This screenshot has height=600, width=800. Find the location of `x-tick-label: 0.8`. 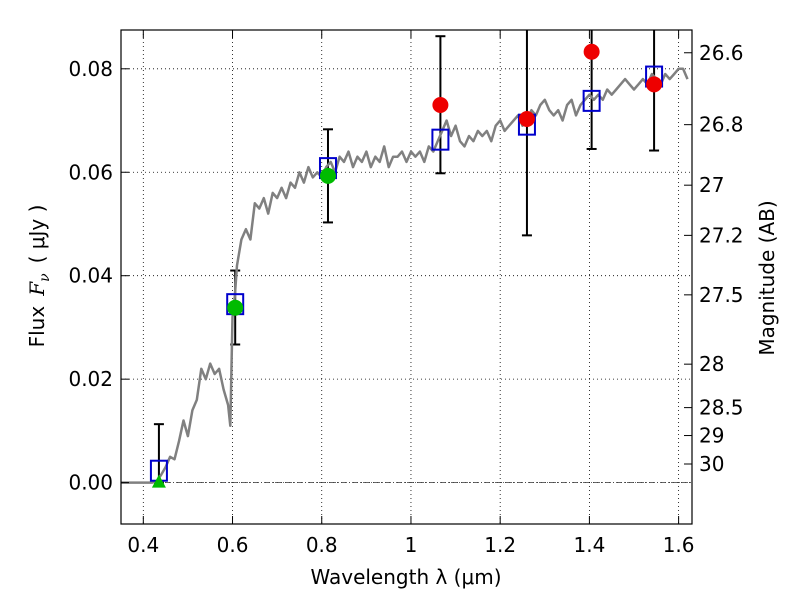

x-tick-label: 0.8 is located at coordinates (322, 545).